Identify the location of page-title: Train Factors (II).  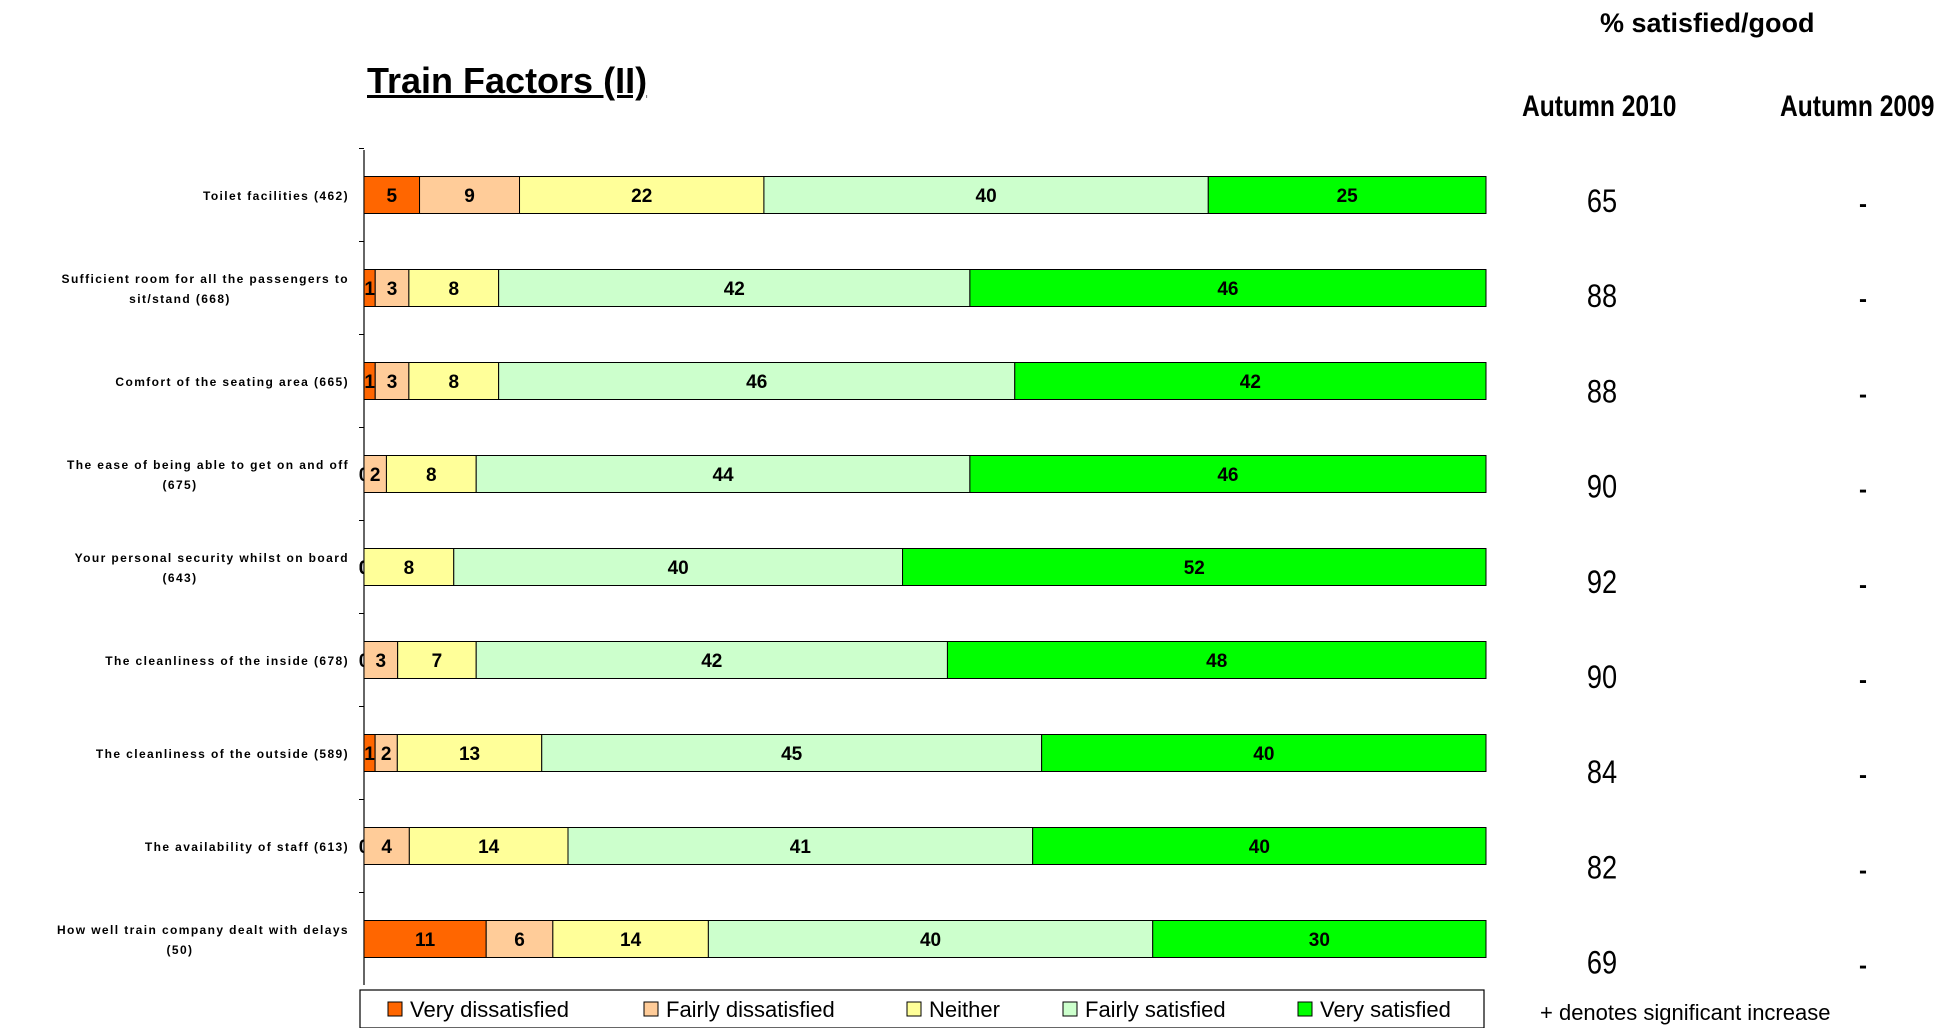
(507, 80).